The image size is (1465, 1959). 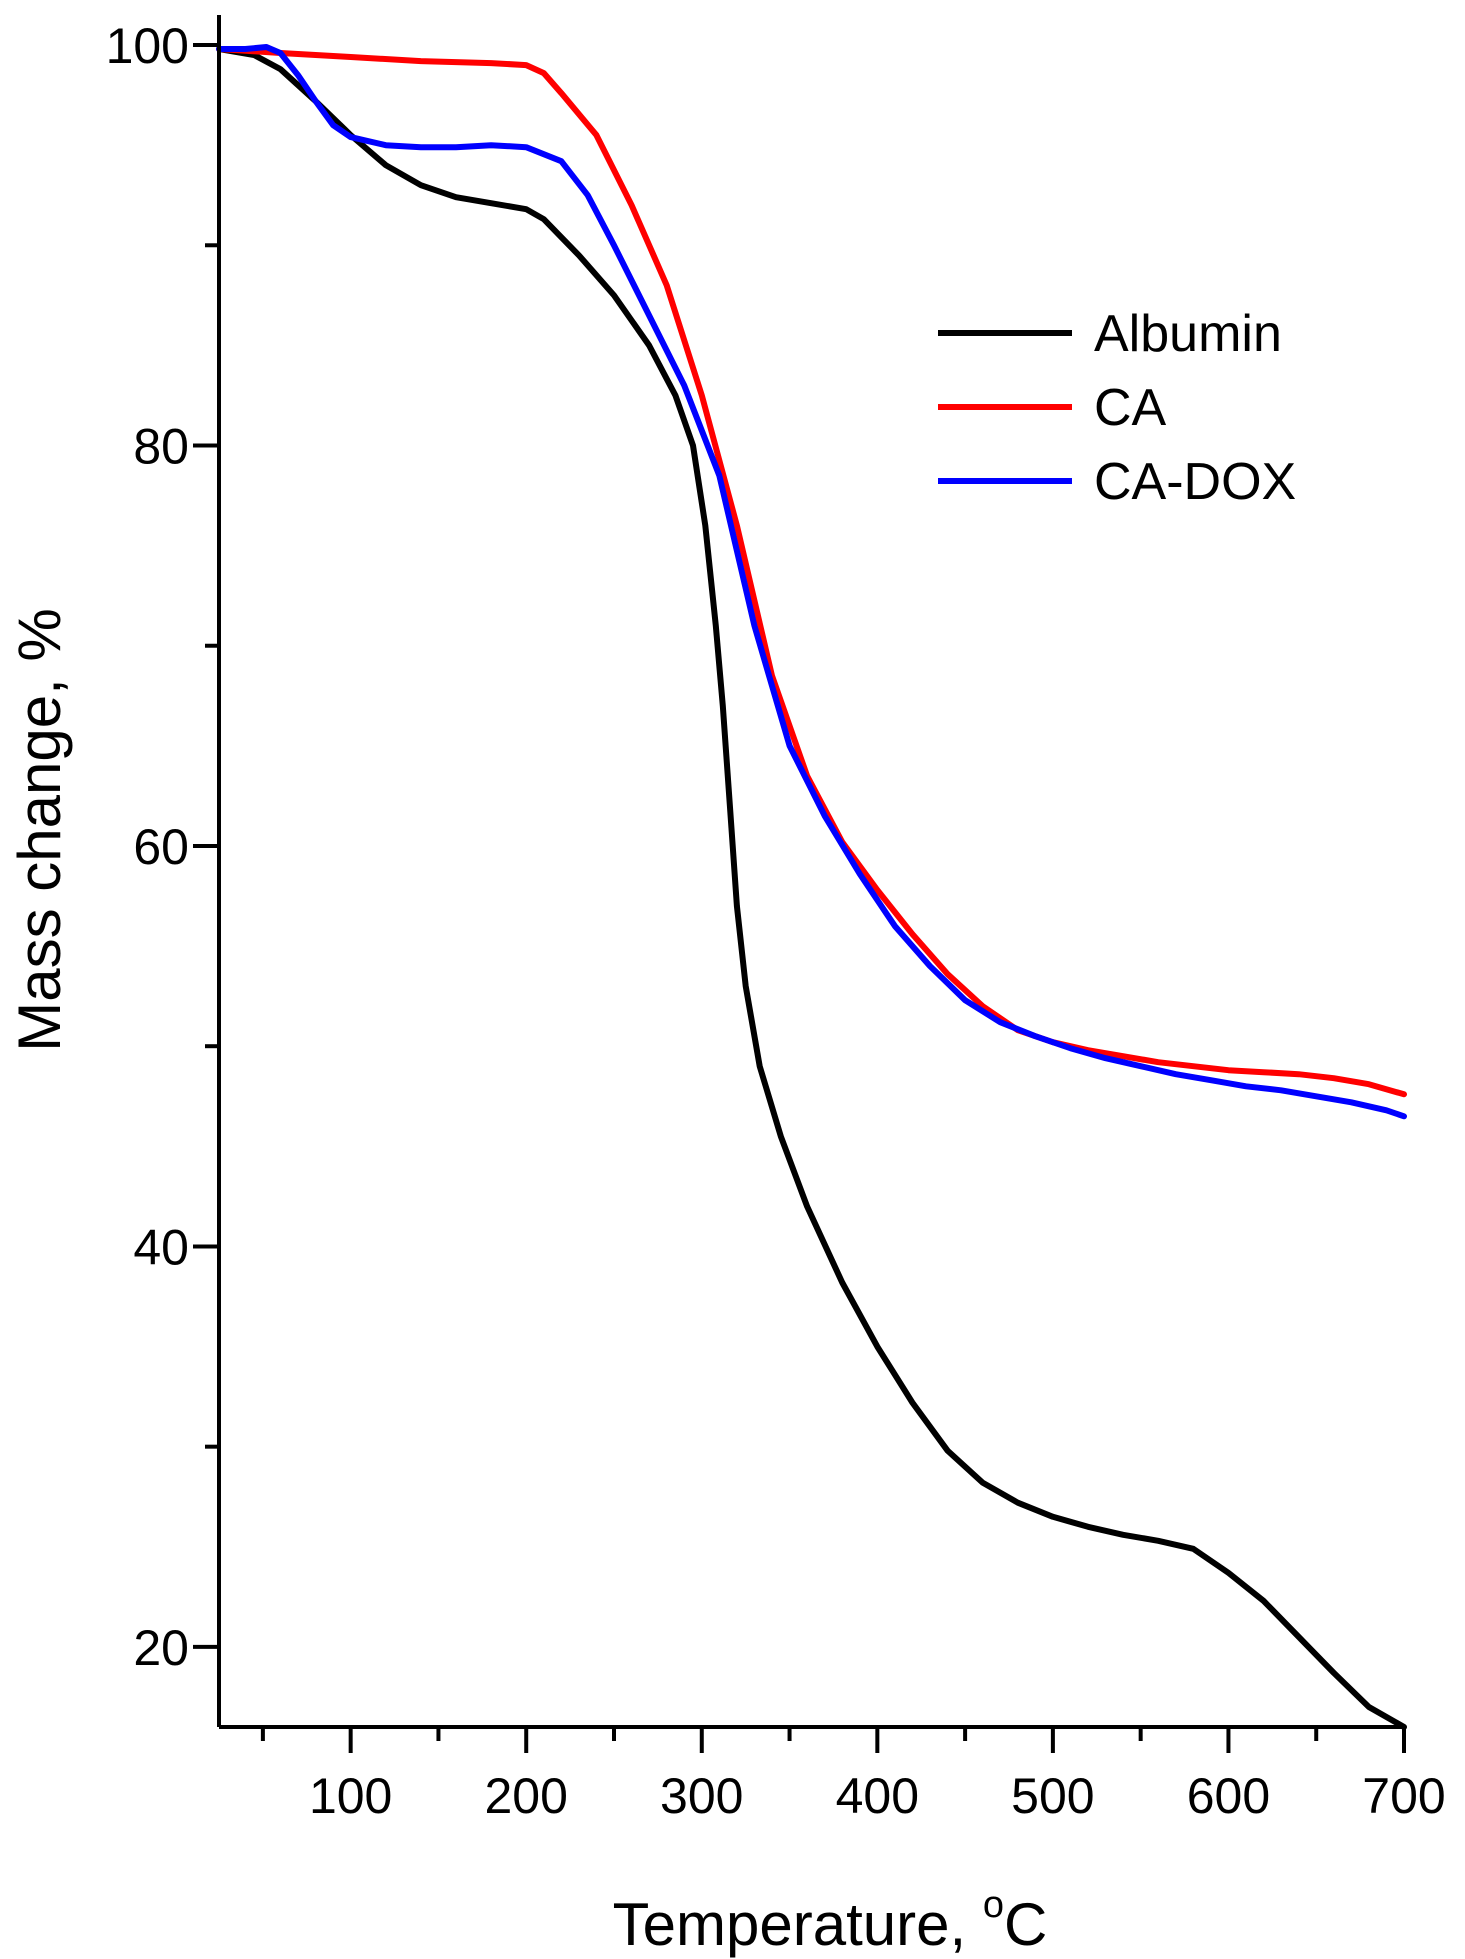 What do you see at coordinates (161, 1247) in the screenshot?
I see `y-tick-label: 40` at bounding box center [161, 1247].